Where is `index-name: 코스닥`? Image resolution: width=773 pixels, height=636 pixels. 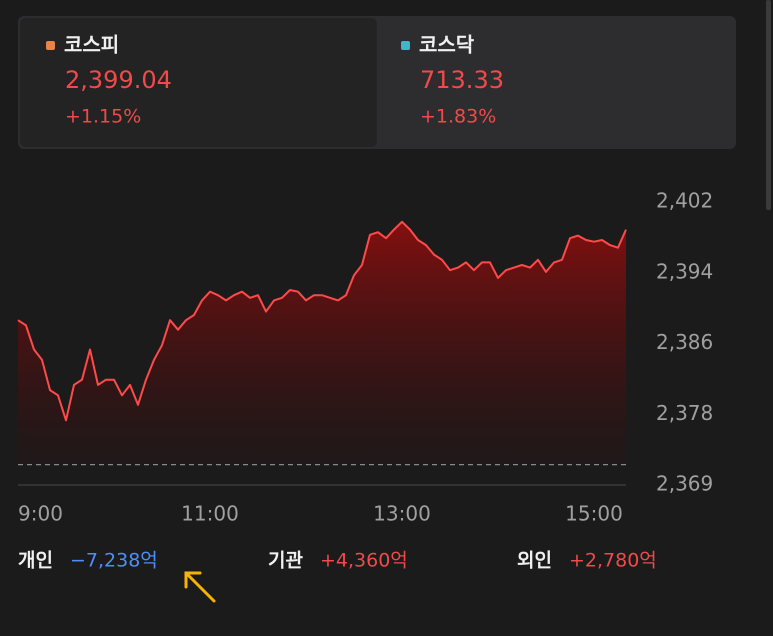 index-name: 코스닥 is located at coordinates (447, 45).